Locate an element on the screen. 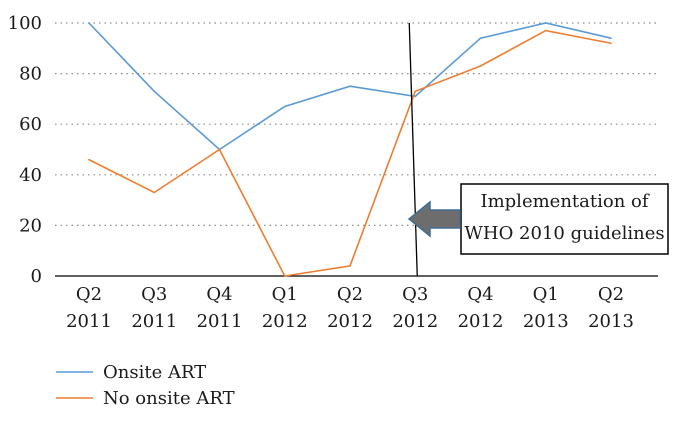  y-tick-label: 40 is located at coordinates (30, 175).